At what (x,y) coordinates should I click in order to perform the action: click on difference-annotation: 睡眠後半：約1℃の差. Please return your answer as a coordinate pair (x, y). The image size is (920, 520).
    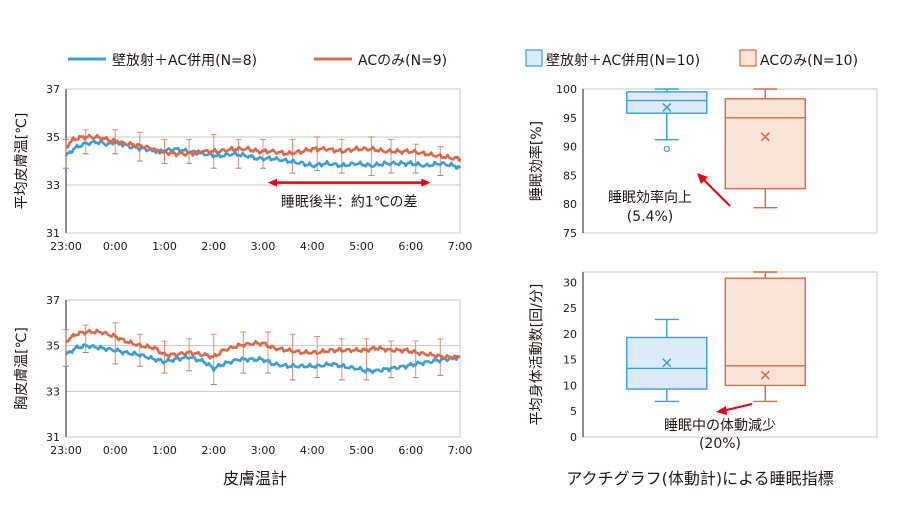
    Looking at the image, I should click on (349, 203).